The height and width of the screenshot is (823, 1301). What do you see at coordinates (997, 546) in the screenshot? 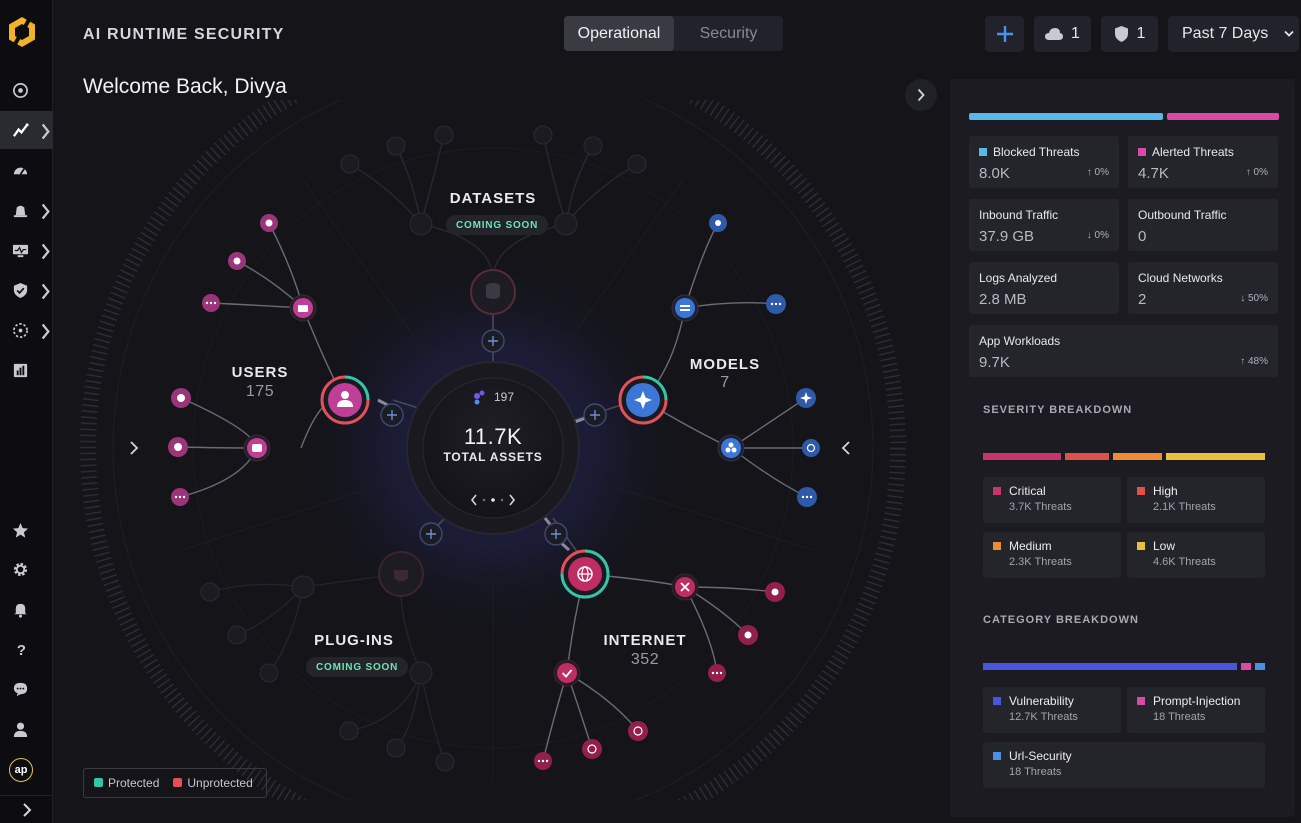
I see `medium-swatch` at bounding box center [997, 546].